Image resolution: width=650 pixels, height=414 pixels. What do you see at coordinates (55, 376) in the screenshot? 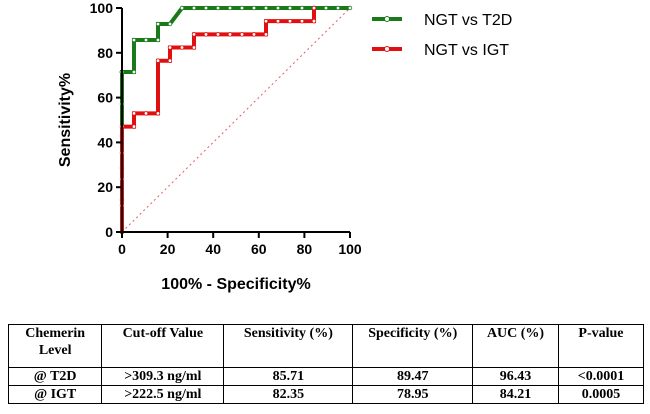
I see `cell-level: @ T2D` at bounding box center [55, 376].